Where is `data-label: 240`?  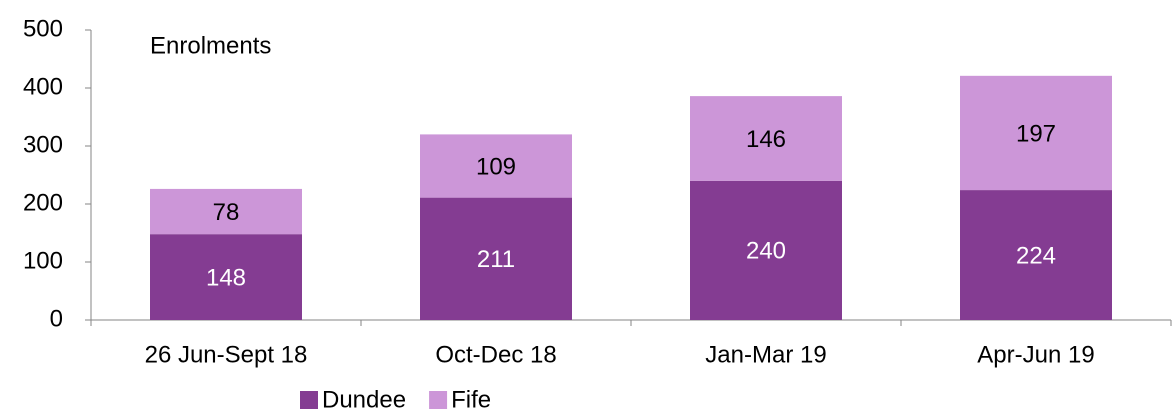 data-label: 240 is located at coordinates (766, 251).